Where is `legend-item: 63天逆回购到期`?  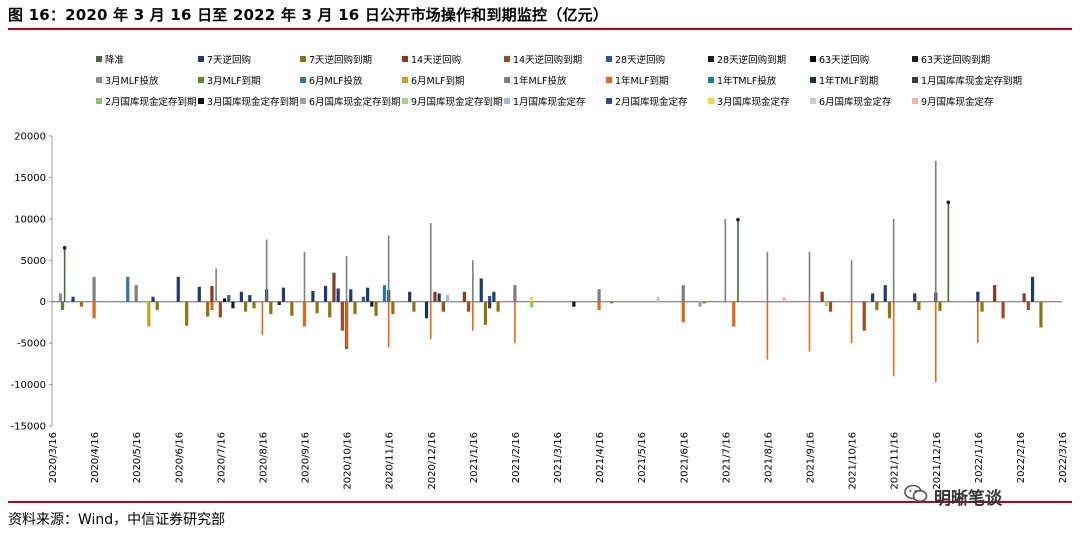 legend-item: 63天逆回购到期 is located at coordinates (951, 59).